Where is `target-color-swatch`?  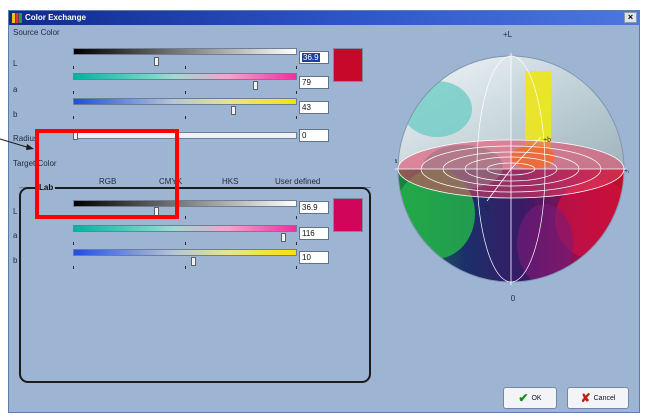
target-color-swatch is located at coordinates (348, 215).